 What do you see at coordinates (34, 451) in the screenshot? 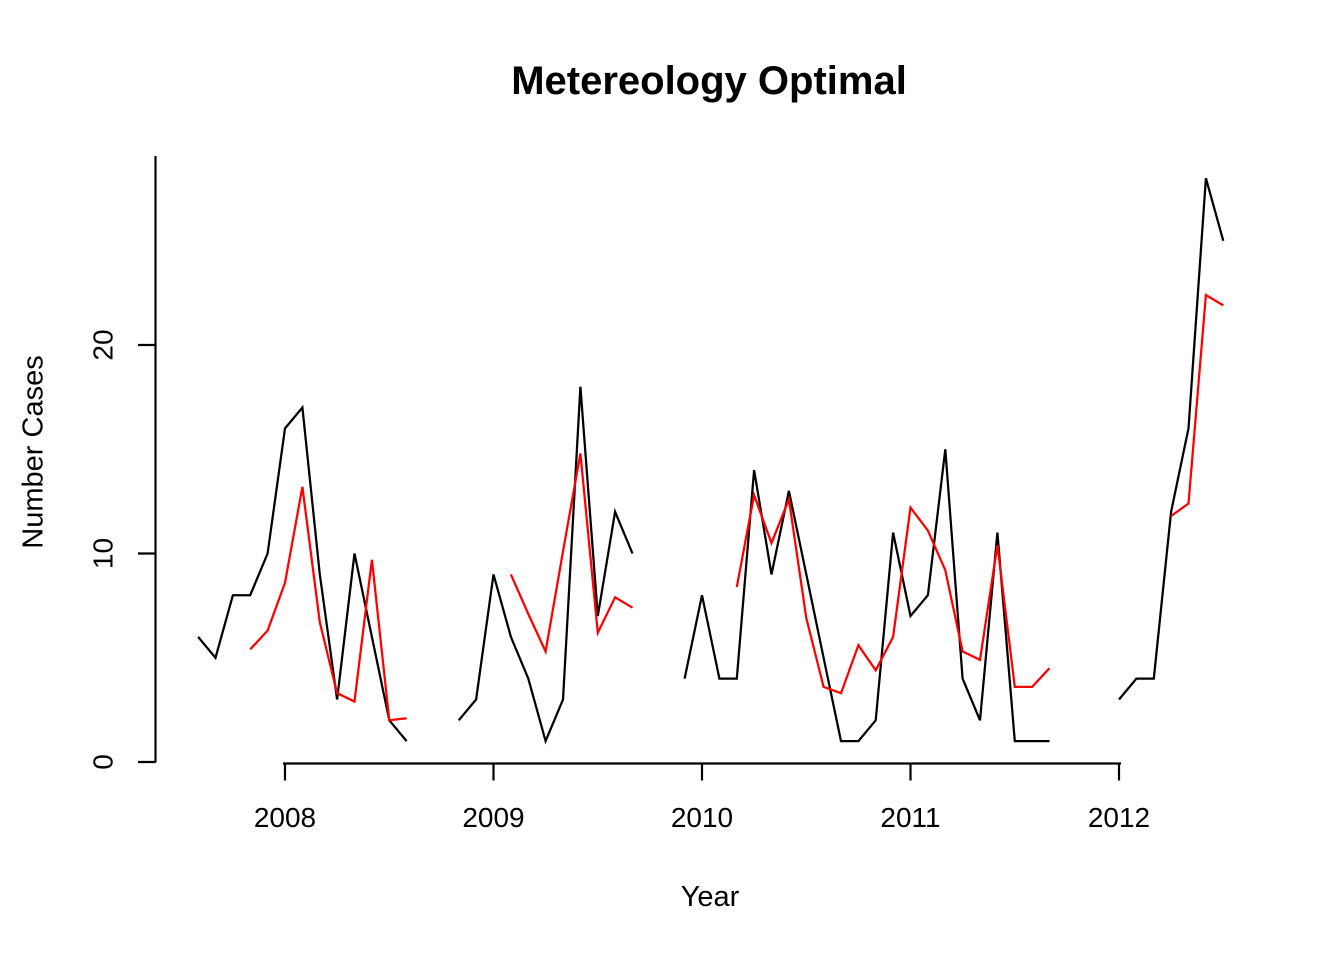
I see `y-axis-title: Number Cases` at bounding box center [34, 451].